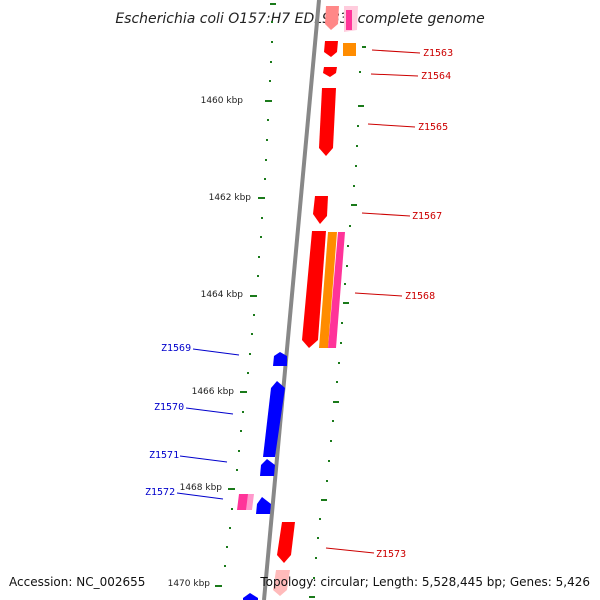 This screenshot has height=600, width=600. What do you see at coordinates (263, 505) in the screenshot?
I see `gene-z1572` at bounding box center [263, 505].